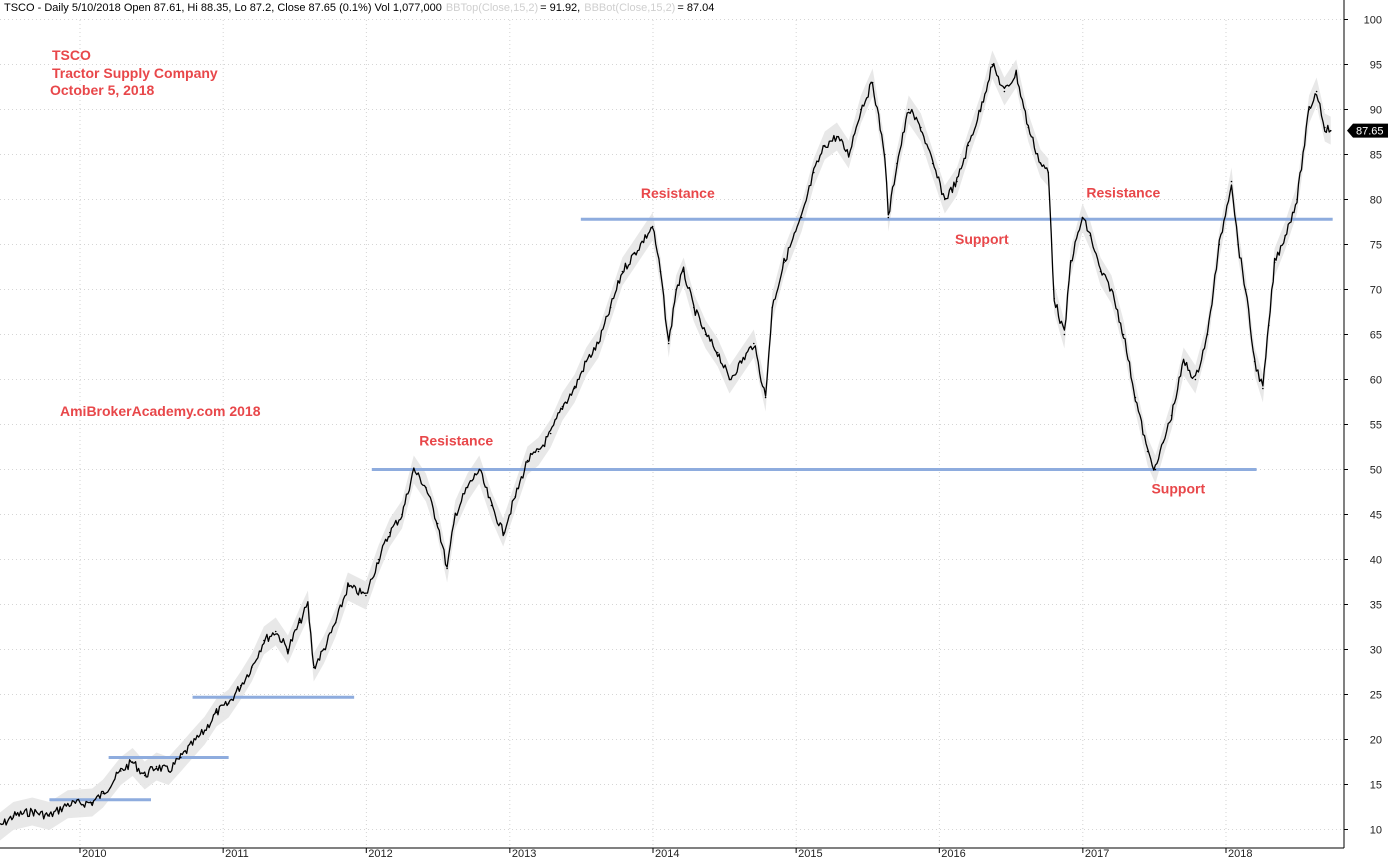 This screenshot has height=861, width=1400. Describe the element at coordinates (667, 854) in the screenshot. I see `x-tick-label: 2014` at that location.